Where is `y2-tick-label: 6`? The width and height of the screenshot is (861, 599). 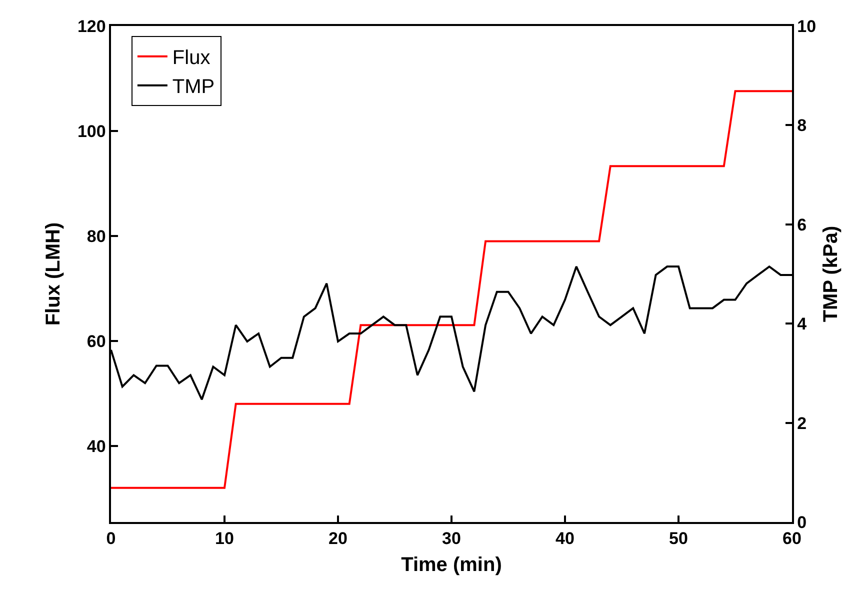 y2-tick-label: 6 is located at coordinates (802, 224).